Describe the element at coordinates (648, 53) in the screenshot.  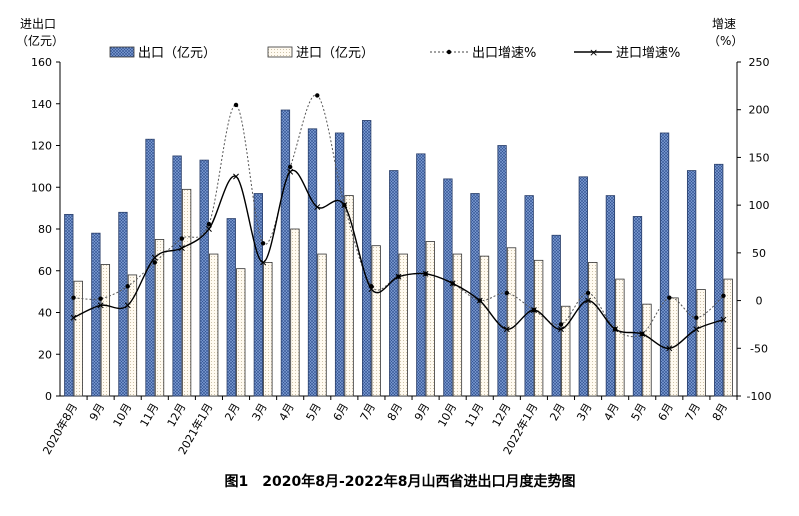
I see `legend-import-growth-label: 进口增速%` at that location.